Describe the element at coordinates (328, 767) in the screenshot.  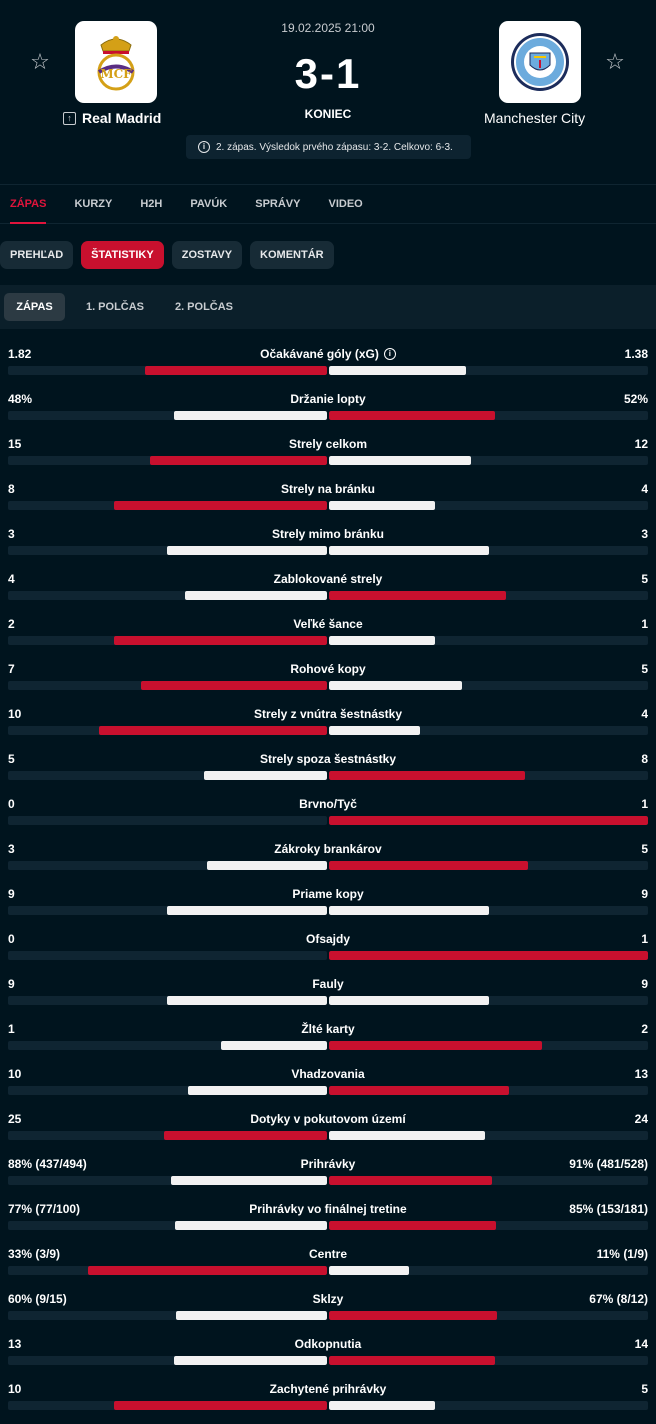
I see `stat-row: 5 Strely spoza šestnástky 8` at that location.